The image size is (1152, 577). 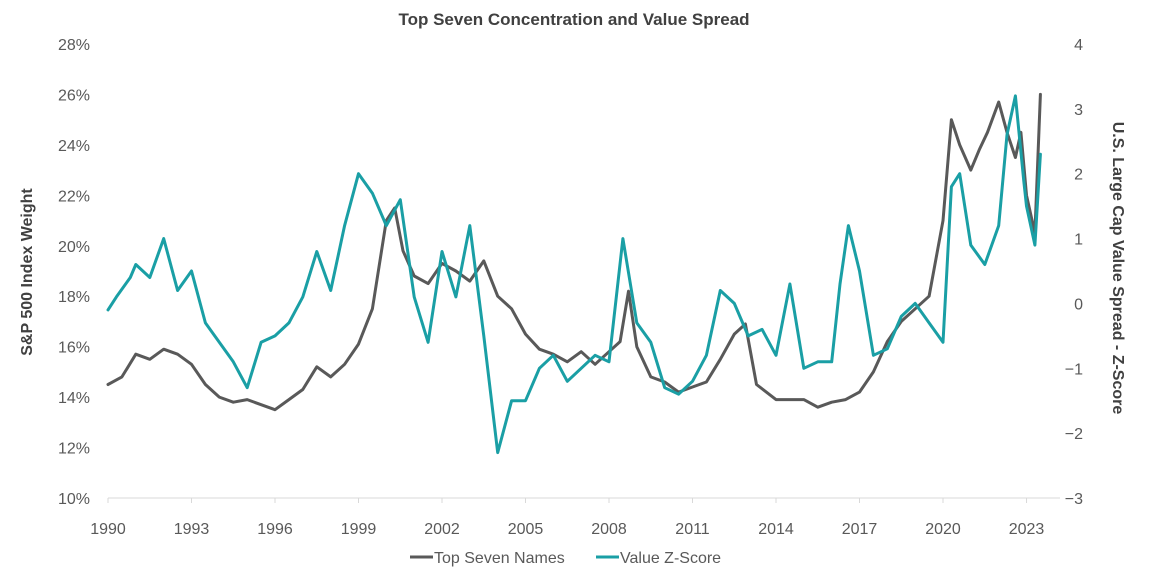 What do you see at coordinates (74, 297) in the screenshot?
I see `left-tick-label: 18%` at bounding box center [74, 297].